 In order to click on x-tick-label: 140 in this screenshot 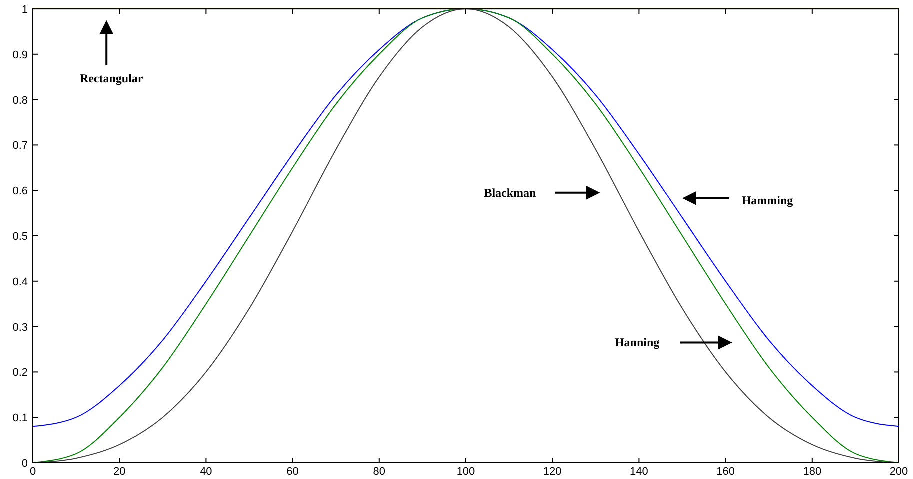, I will do `click(639, 472)`.